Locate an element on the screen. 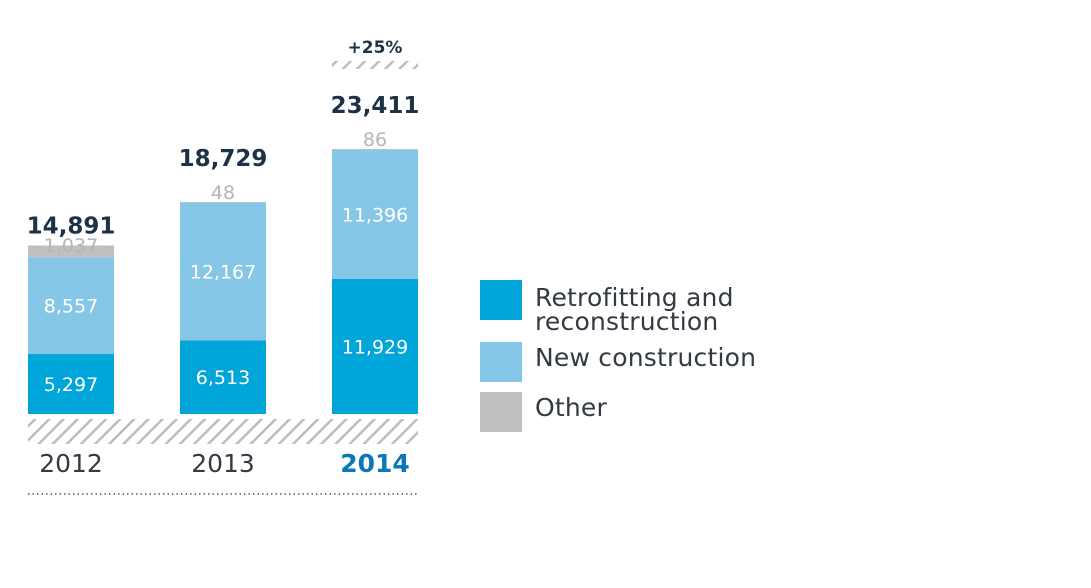 The image size is (1091, 588). value-label-new-2014: 11,396 is located at coordinates (375, 215).